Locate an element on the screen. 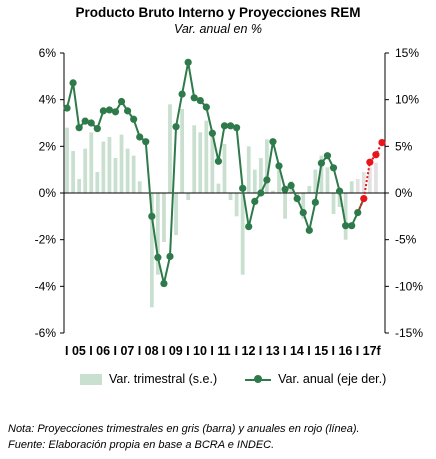 This screenshot has width=436, height=459. left-tick-label: 2% is located at coordinates (48, 146).